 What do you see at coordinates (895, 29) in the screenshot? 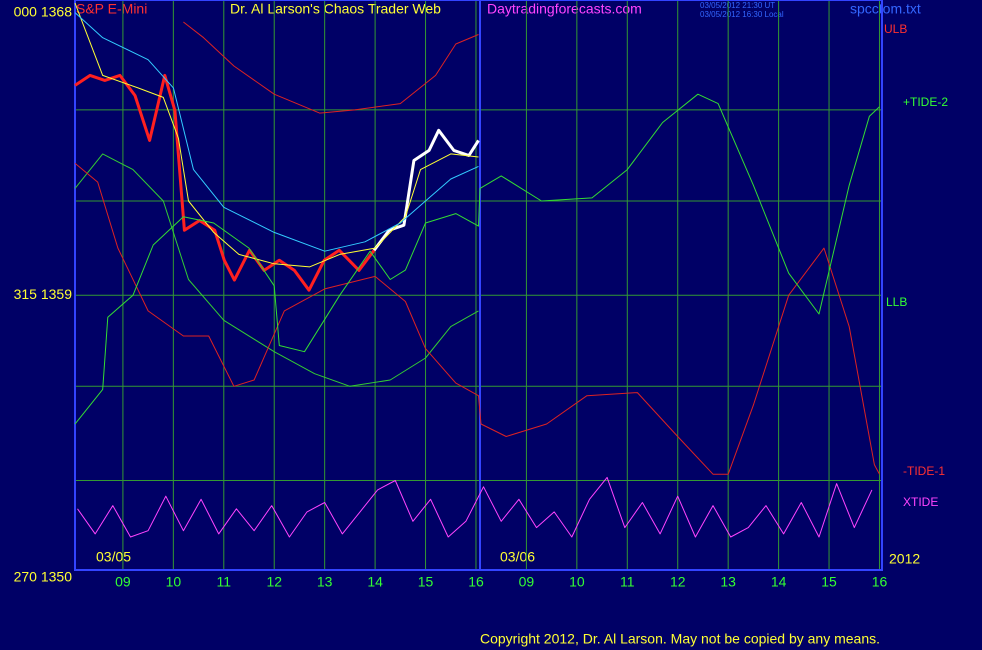
I see `annotation: ULB` at bounding box center [895, 29].